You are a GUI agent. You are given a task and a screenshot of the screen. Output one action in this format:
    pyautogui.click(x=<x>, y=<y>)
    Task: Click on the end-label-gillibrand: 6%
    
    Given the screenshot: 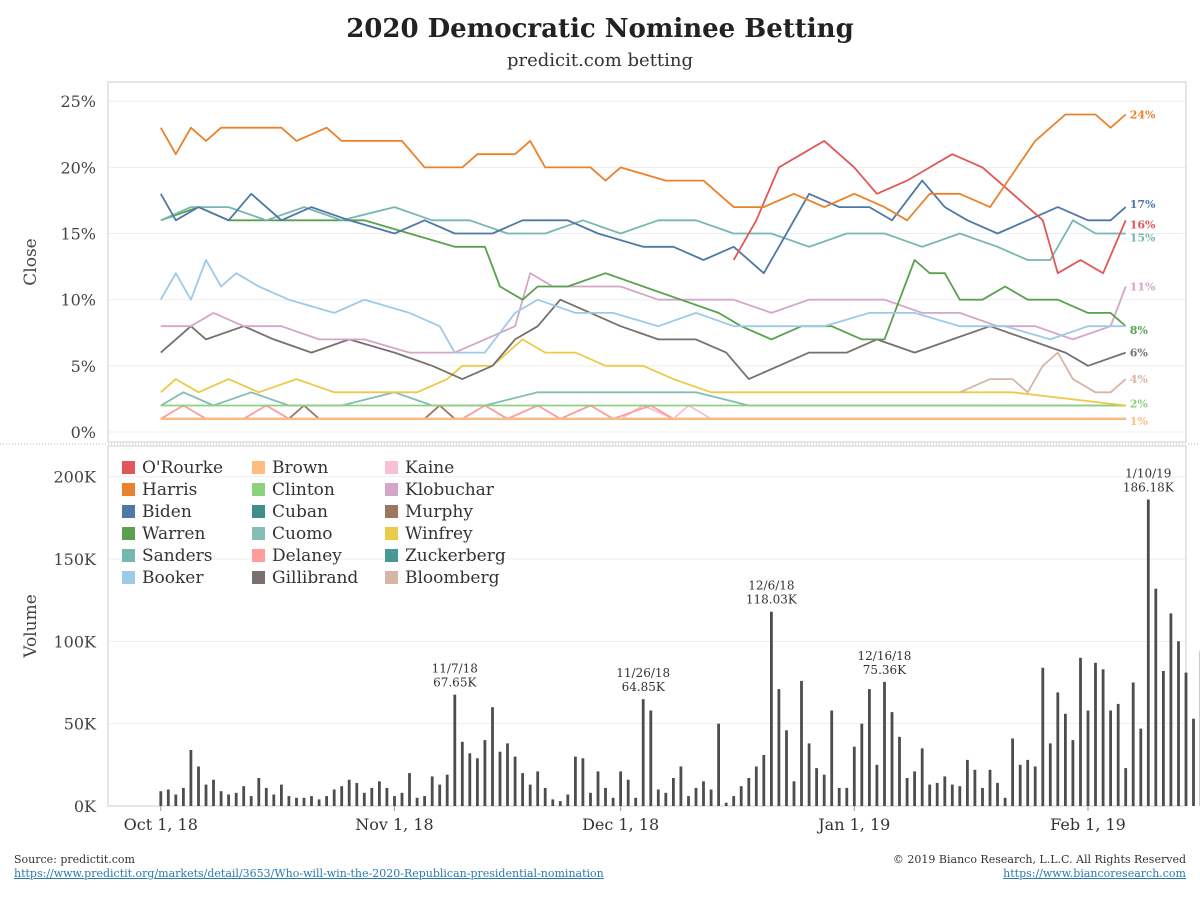 What is the action you would take?
    pyautogui.click(x=1139, y=353)
    